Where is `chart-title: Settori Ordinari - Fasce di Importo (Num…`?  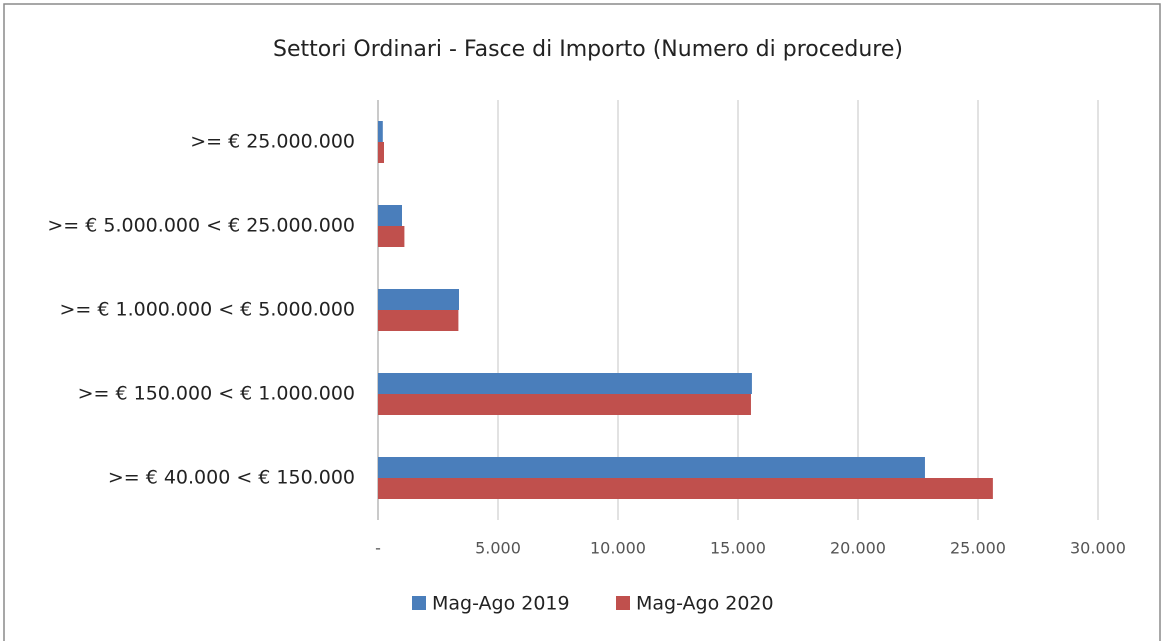
chart-title: Settori Ordinari - Fasce di Importo (Num… is located at coordinates (588, 49).